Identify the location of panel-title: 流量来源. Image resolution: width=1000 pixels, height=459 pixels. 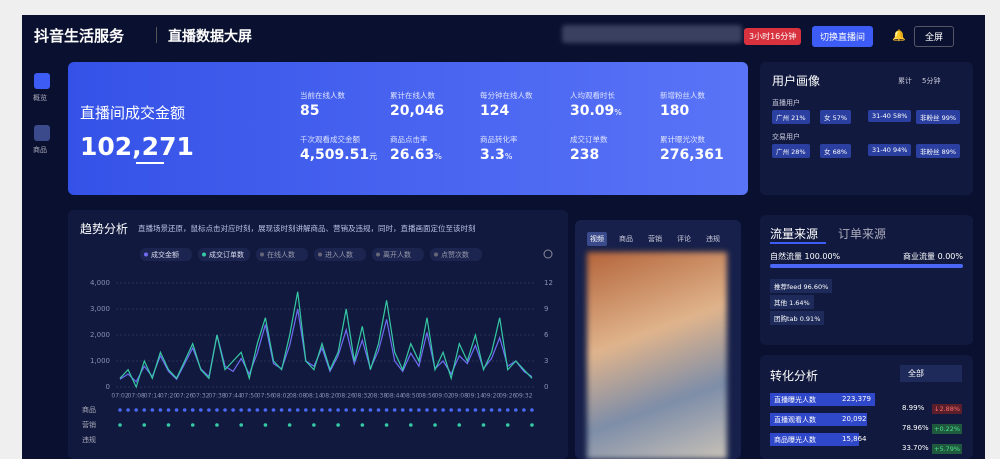
(794, 234).